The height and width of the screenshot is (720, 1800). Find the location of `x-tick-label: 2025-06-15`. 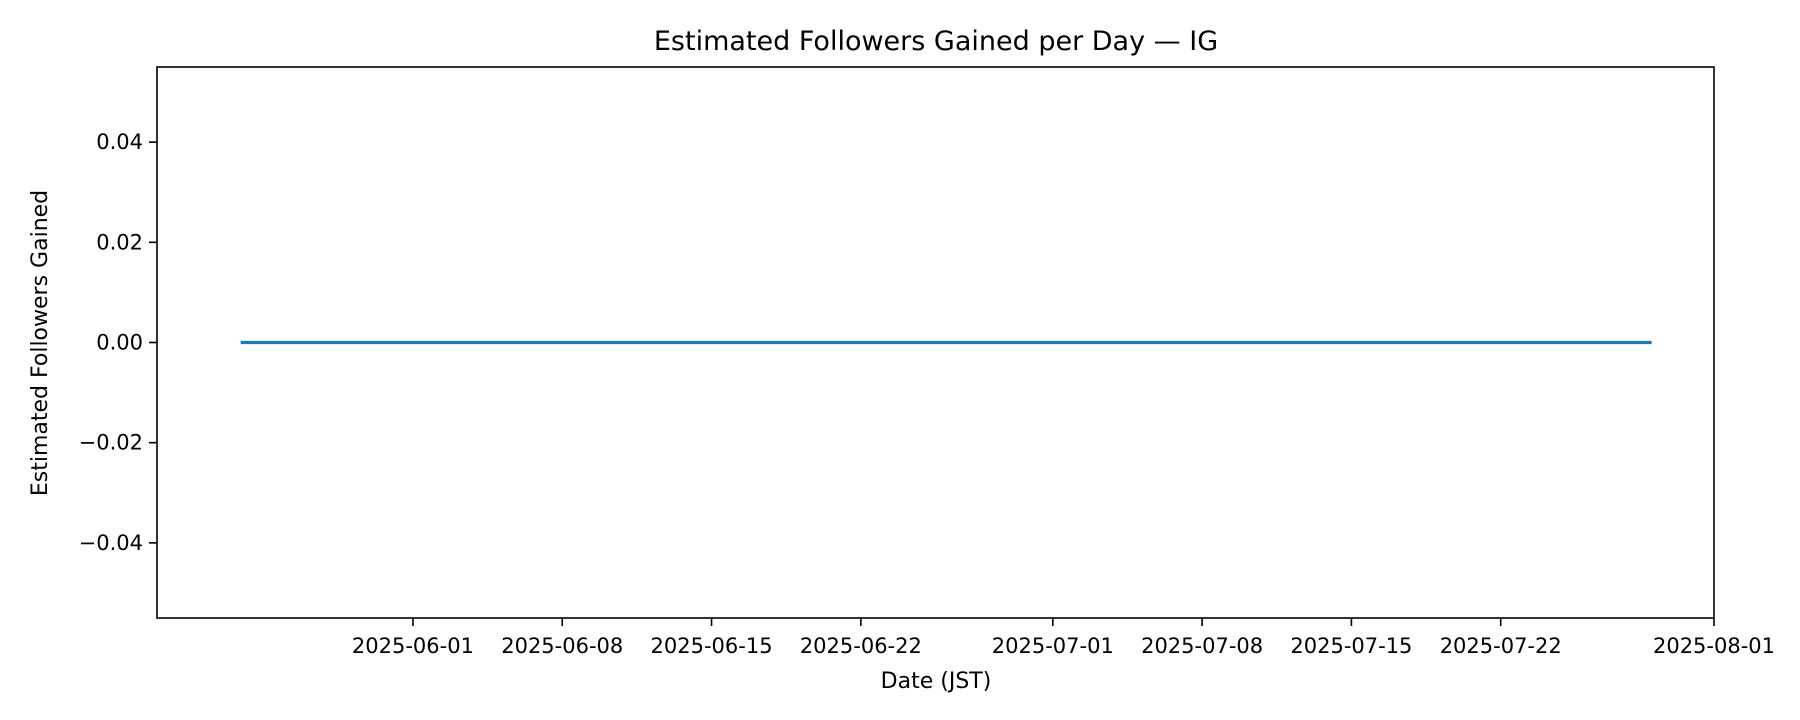

x-tick-label: 2025-06-15 is located at coordinates (712, 646).